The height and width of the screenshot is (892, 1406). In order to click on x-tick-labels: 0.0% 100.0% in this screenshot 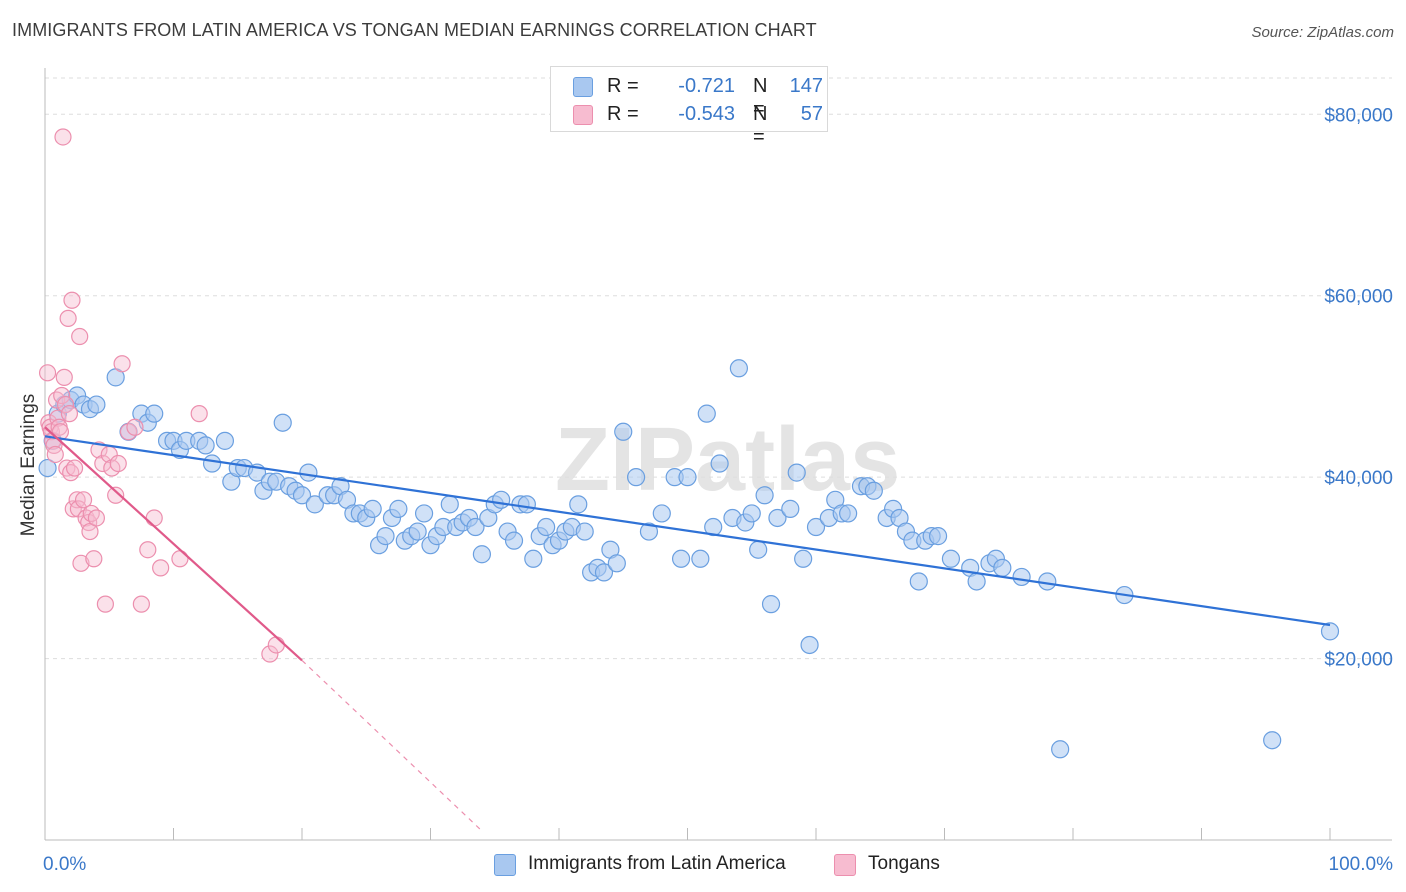, I will do `click(718, 864)`.